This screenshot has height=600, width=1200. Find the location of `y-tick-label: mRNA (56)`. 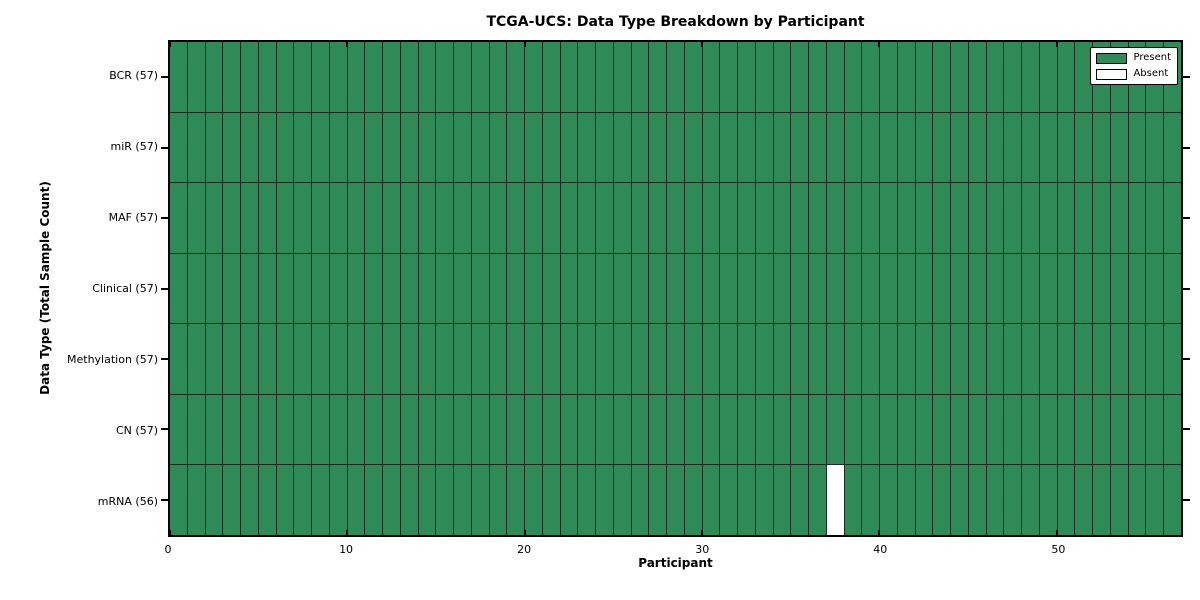

y-tick-label: mRNA (56) is located at coordinates (127, 501).